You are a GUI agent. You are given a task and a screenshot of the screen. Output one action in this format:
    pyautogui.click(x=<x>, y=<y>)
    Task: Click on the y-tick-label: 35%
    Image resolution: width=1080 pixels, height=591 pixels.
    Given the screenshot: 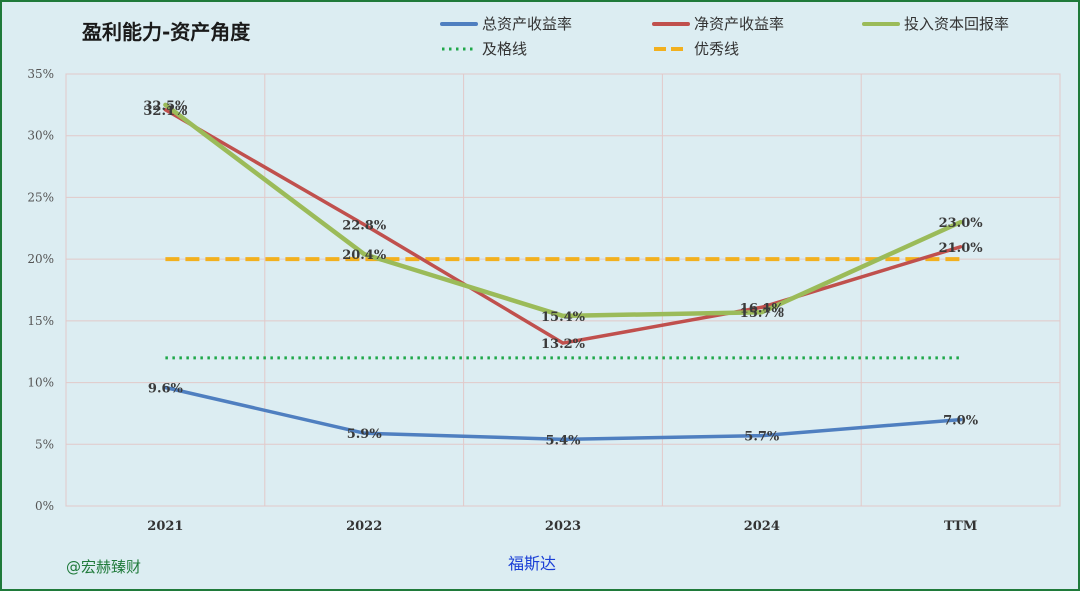 What is the action you would take?
    pyautogui.click(x=40, y=74)
    